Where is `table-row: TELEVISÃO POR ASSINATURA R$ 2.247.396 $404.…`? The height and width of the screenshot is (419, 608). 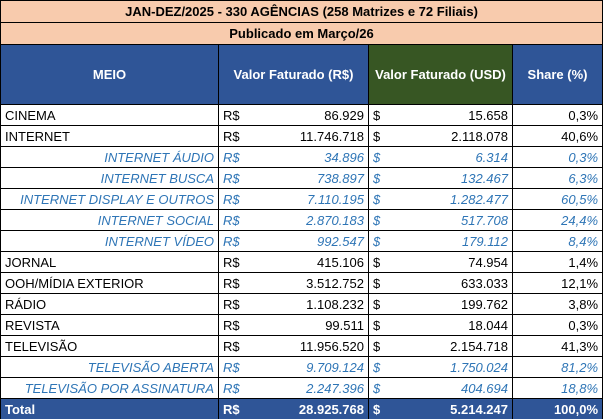 table-row: TELEVISÃO POR ASSINATURA R$ 2.247.396 $404.… is located at coordinates (302, 388).